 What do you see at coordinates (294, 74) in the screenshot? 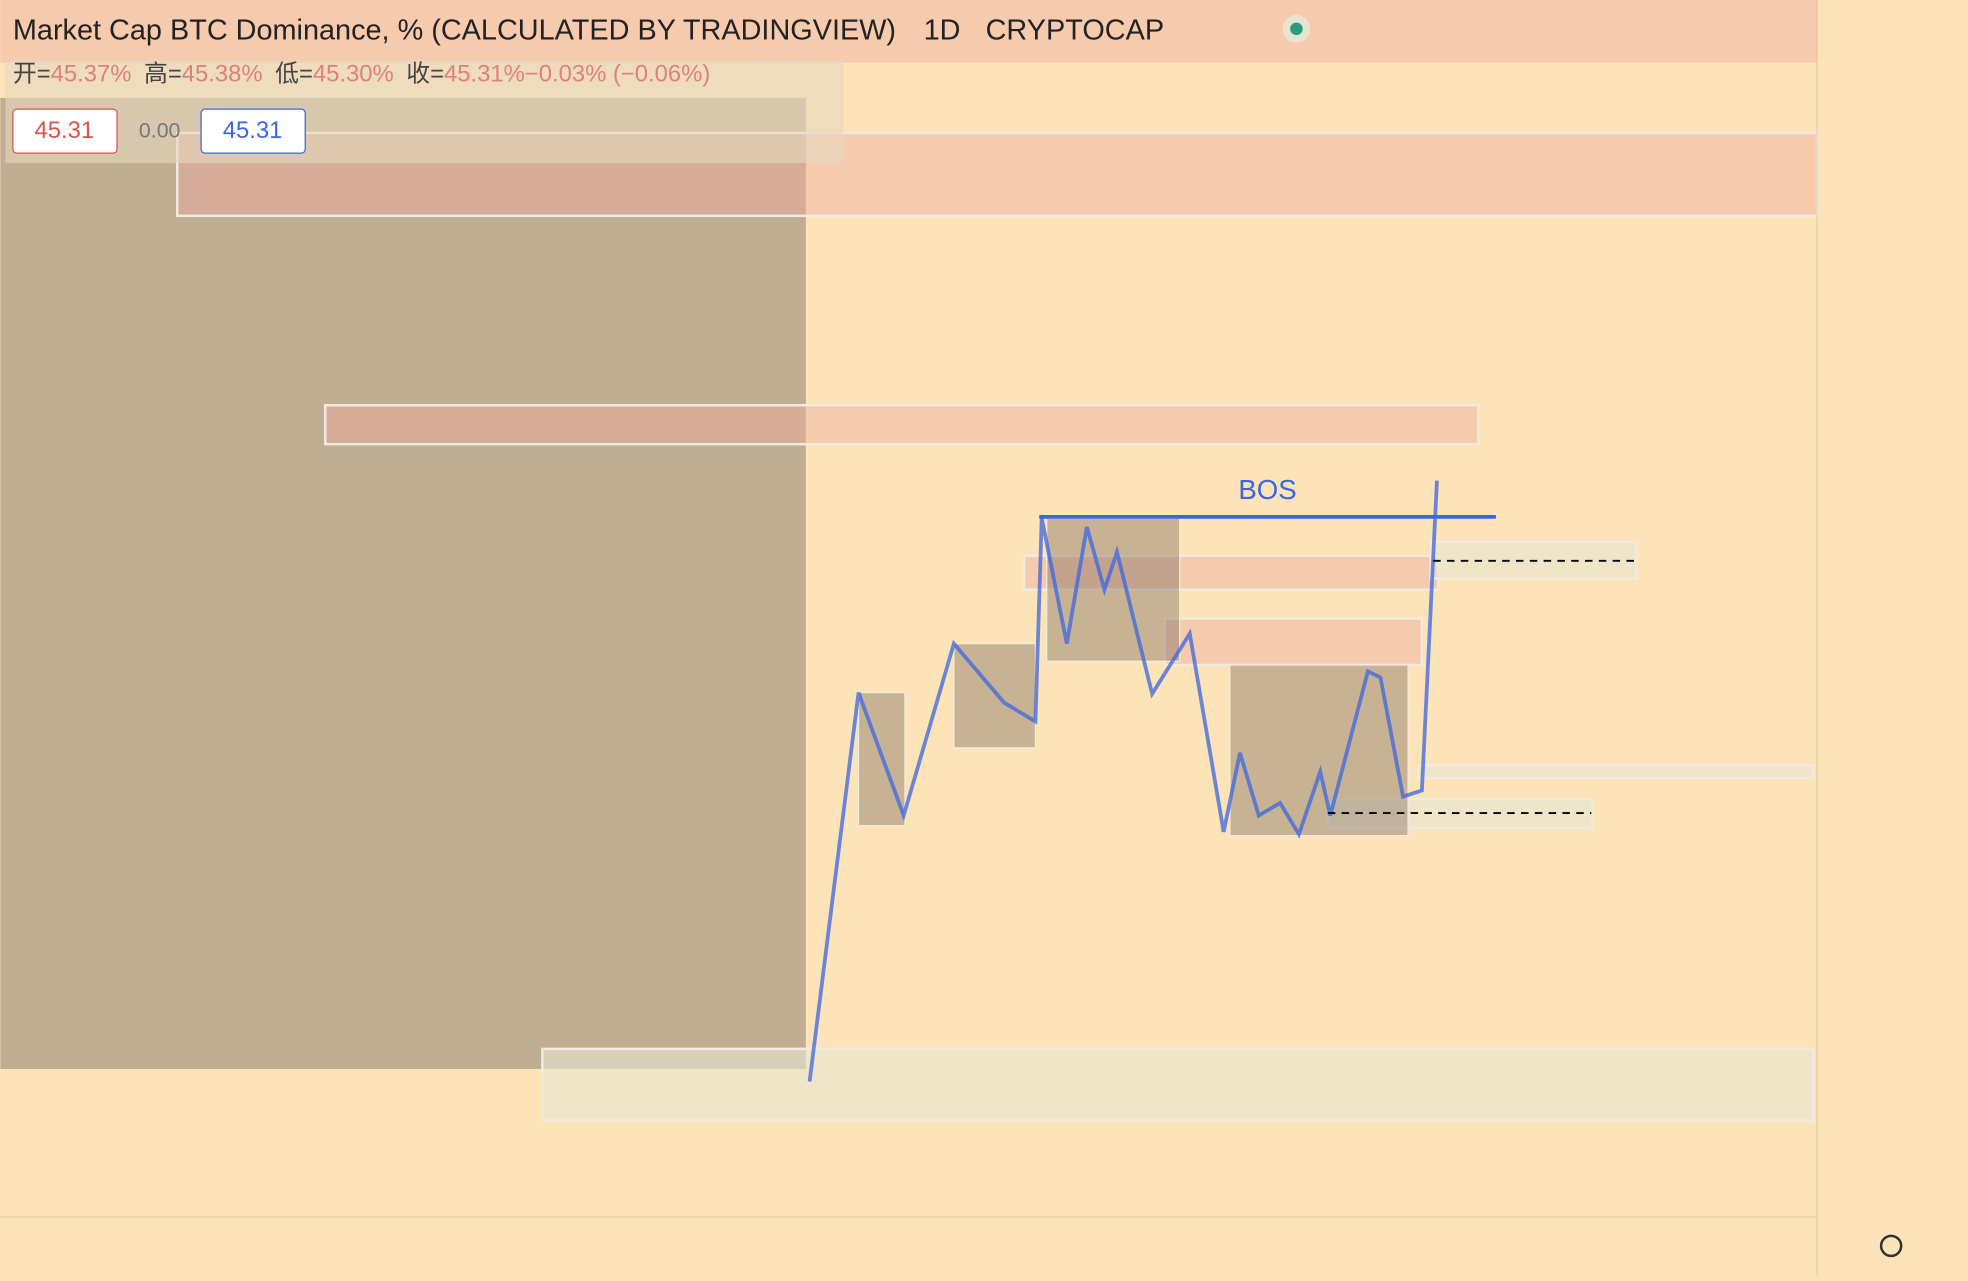
I see `ohlc-label: 低=` at bounding box center [294, 74].